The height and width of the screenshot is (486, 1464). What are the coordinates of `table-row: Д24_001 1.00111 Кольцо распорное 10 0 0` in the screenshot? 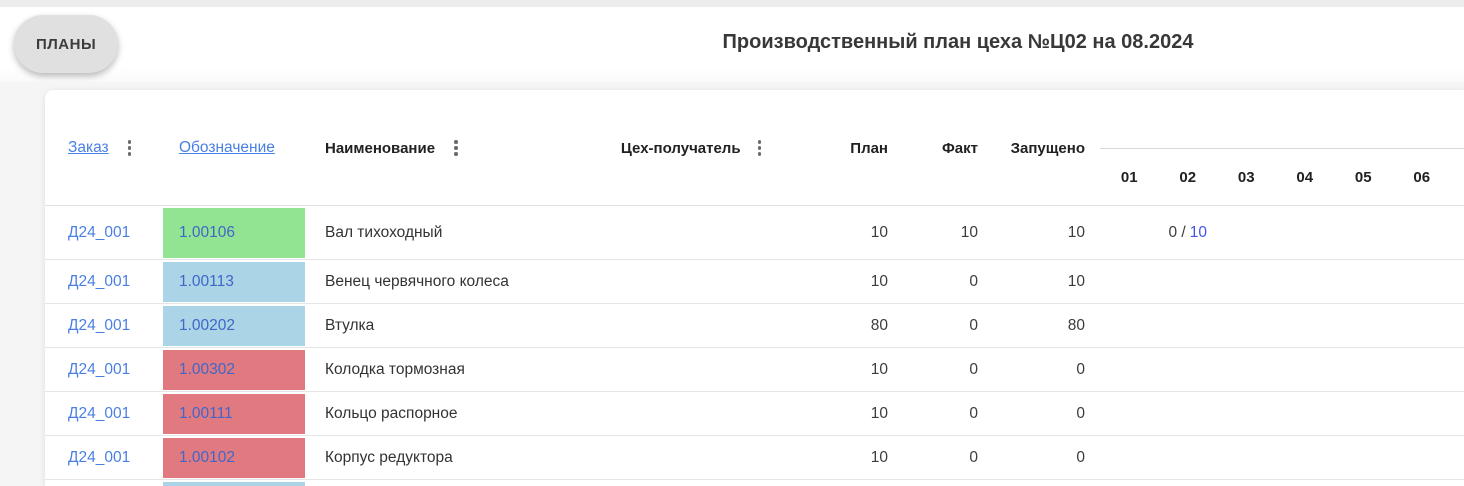 It's located at (754, 414).